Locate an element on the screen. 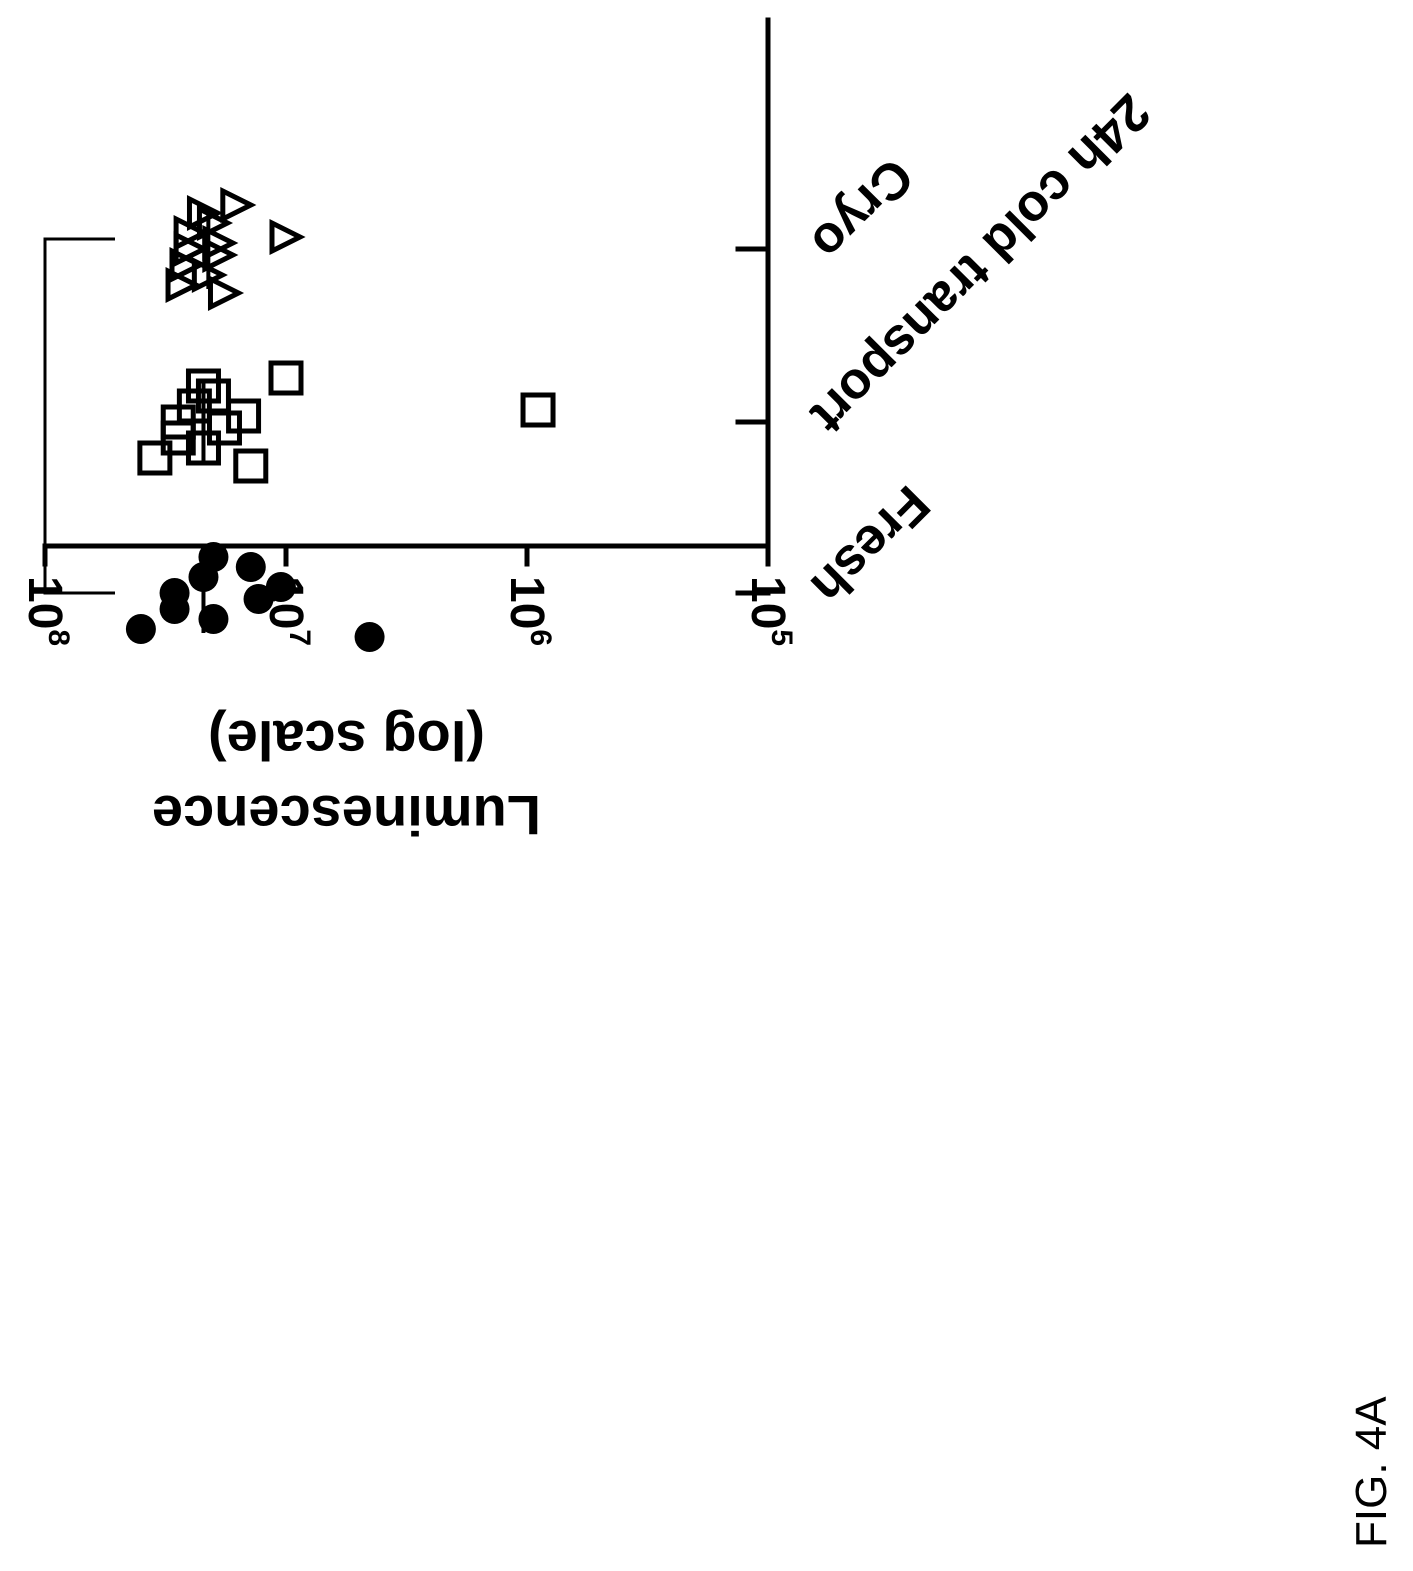  figure-label: FIG. 4A is located at coordinates (1371, 1472).